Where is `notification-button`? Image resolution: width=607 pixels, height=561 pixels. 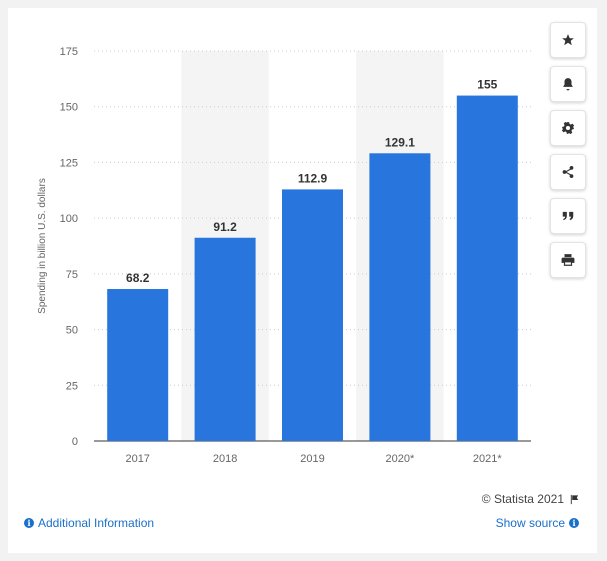 notification-button is located at coordinates (568, 84).